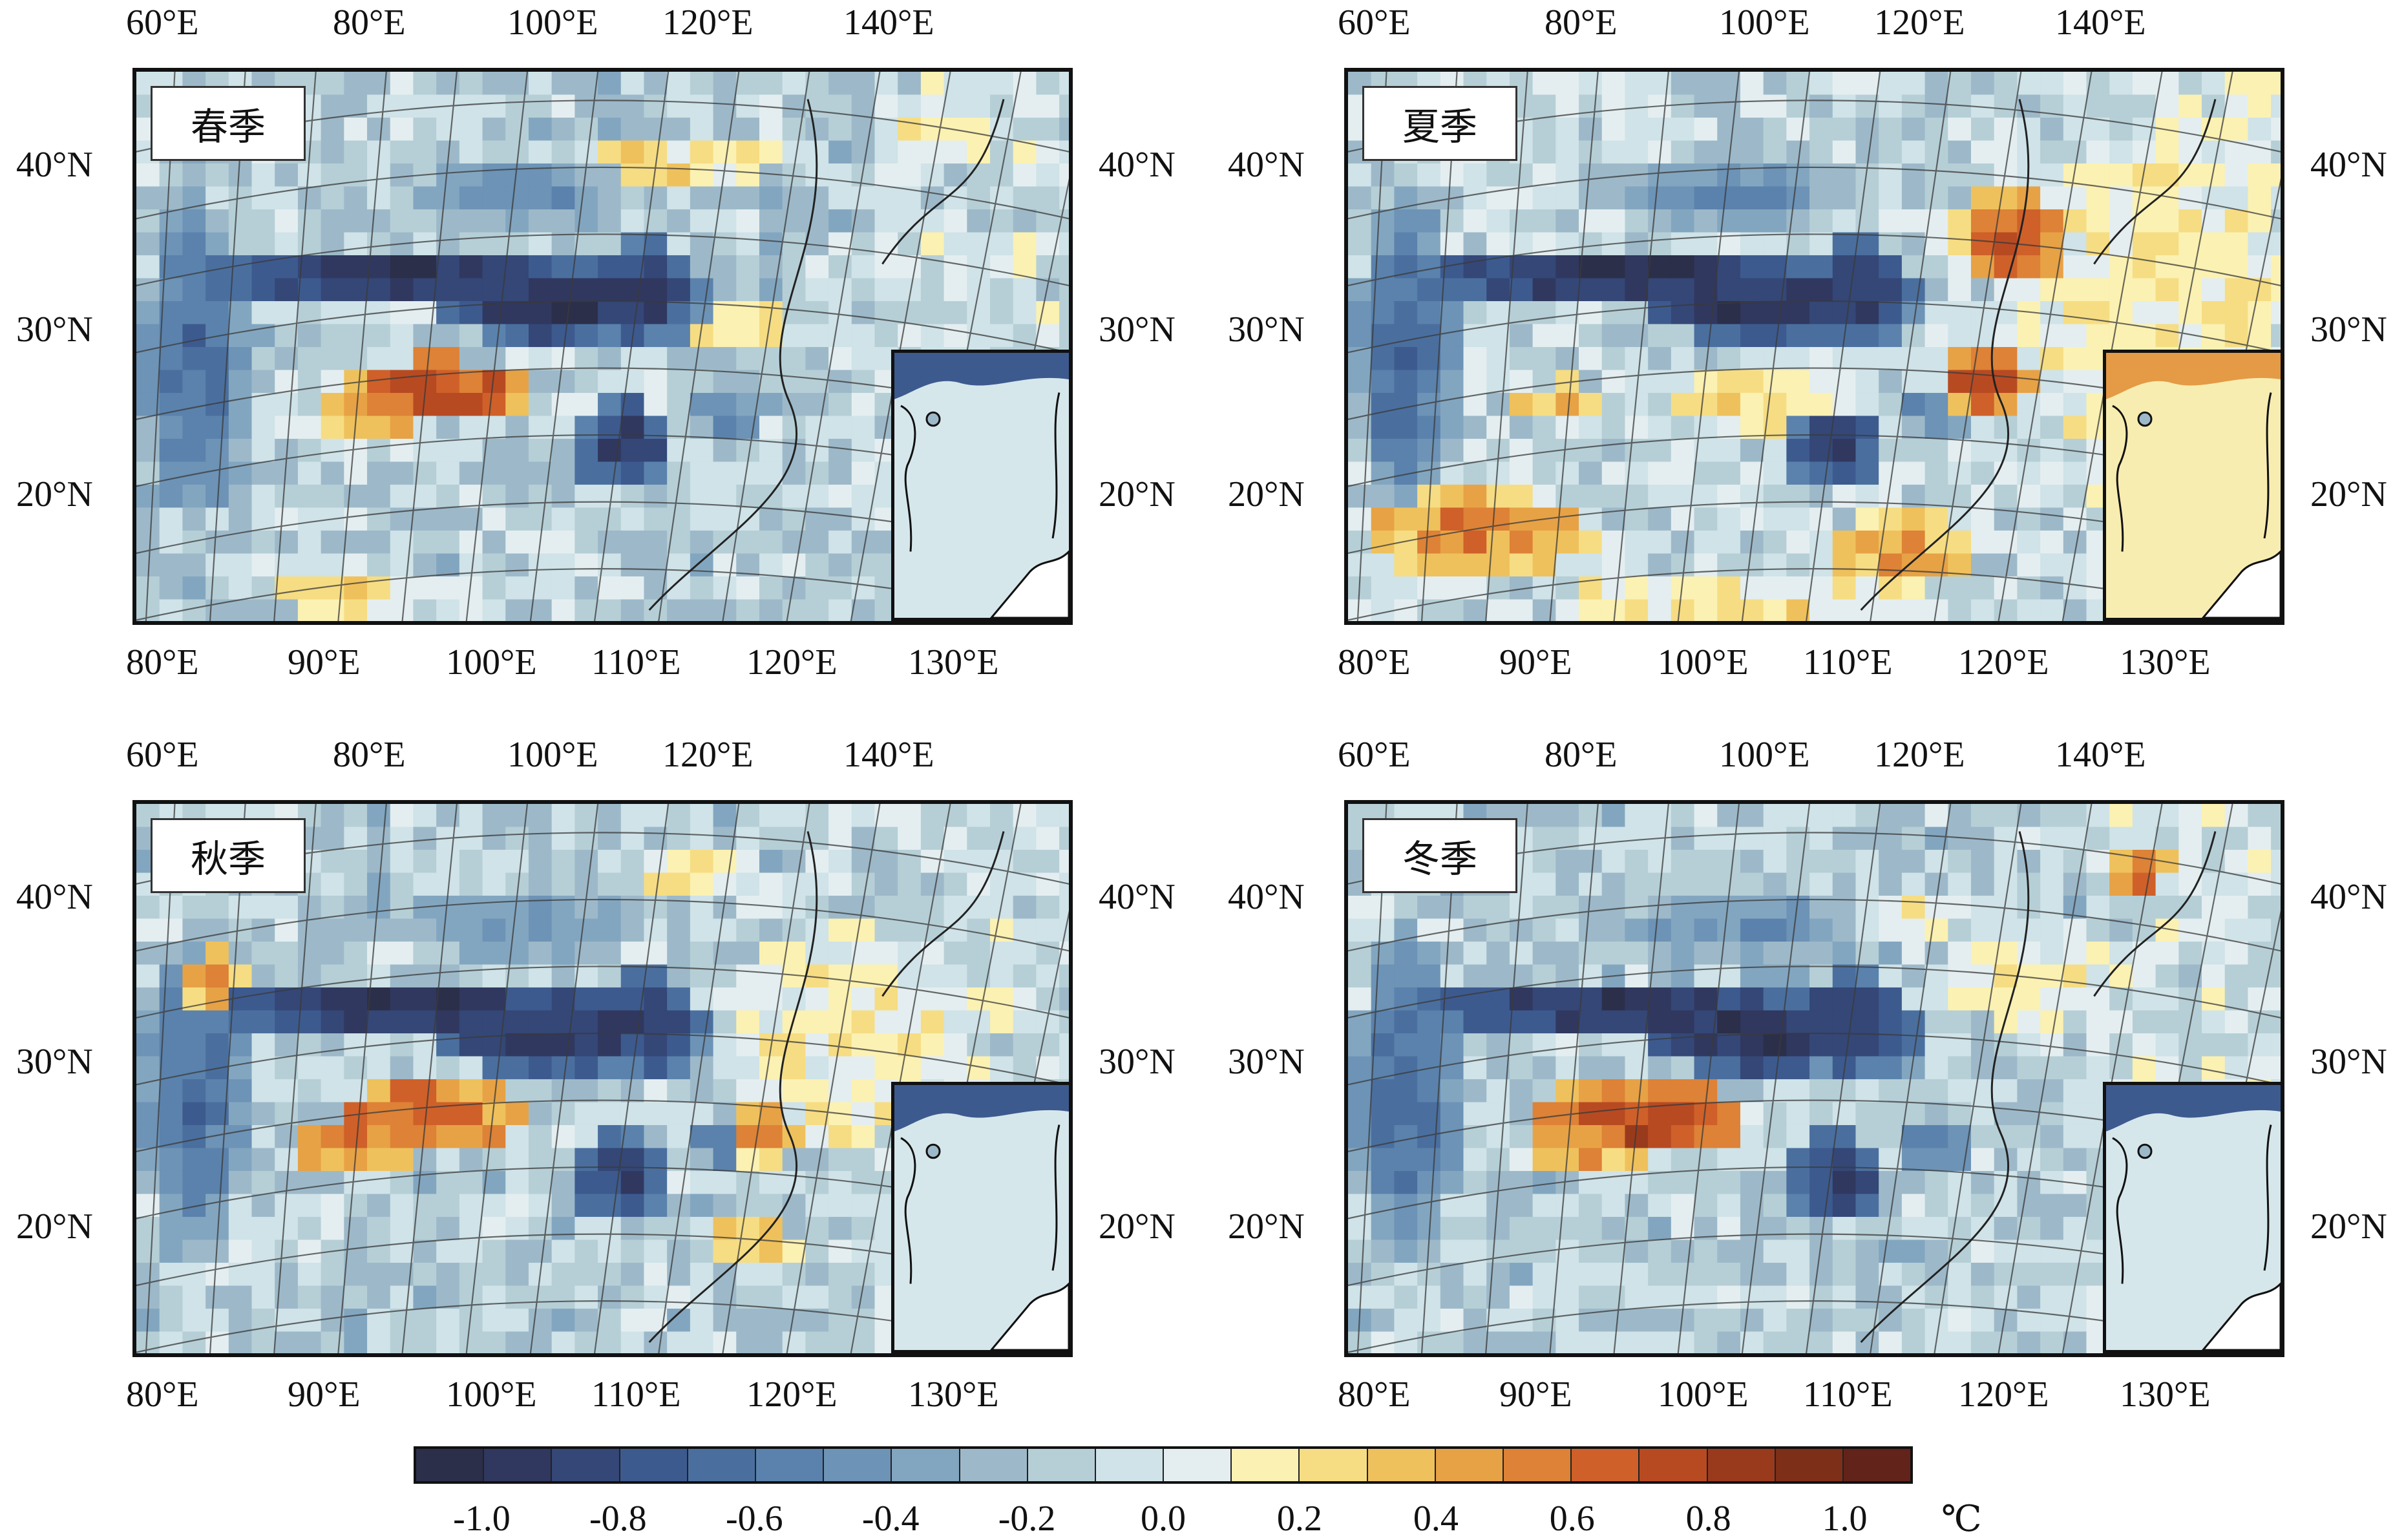 The height and width of the screenshot is (1540, 2404). Describe the element at coordinates (1027, 1519) in the screenshot. I see `colorbar-tick-label: -0.2` at that location.